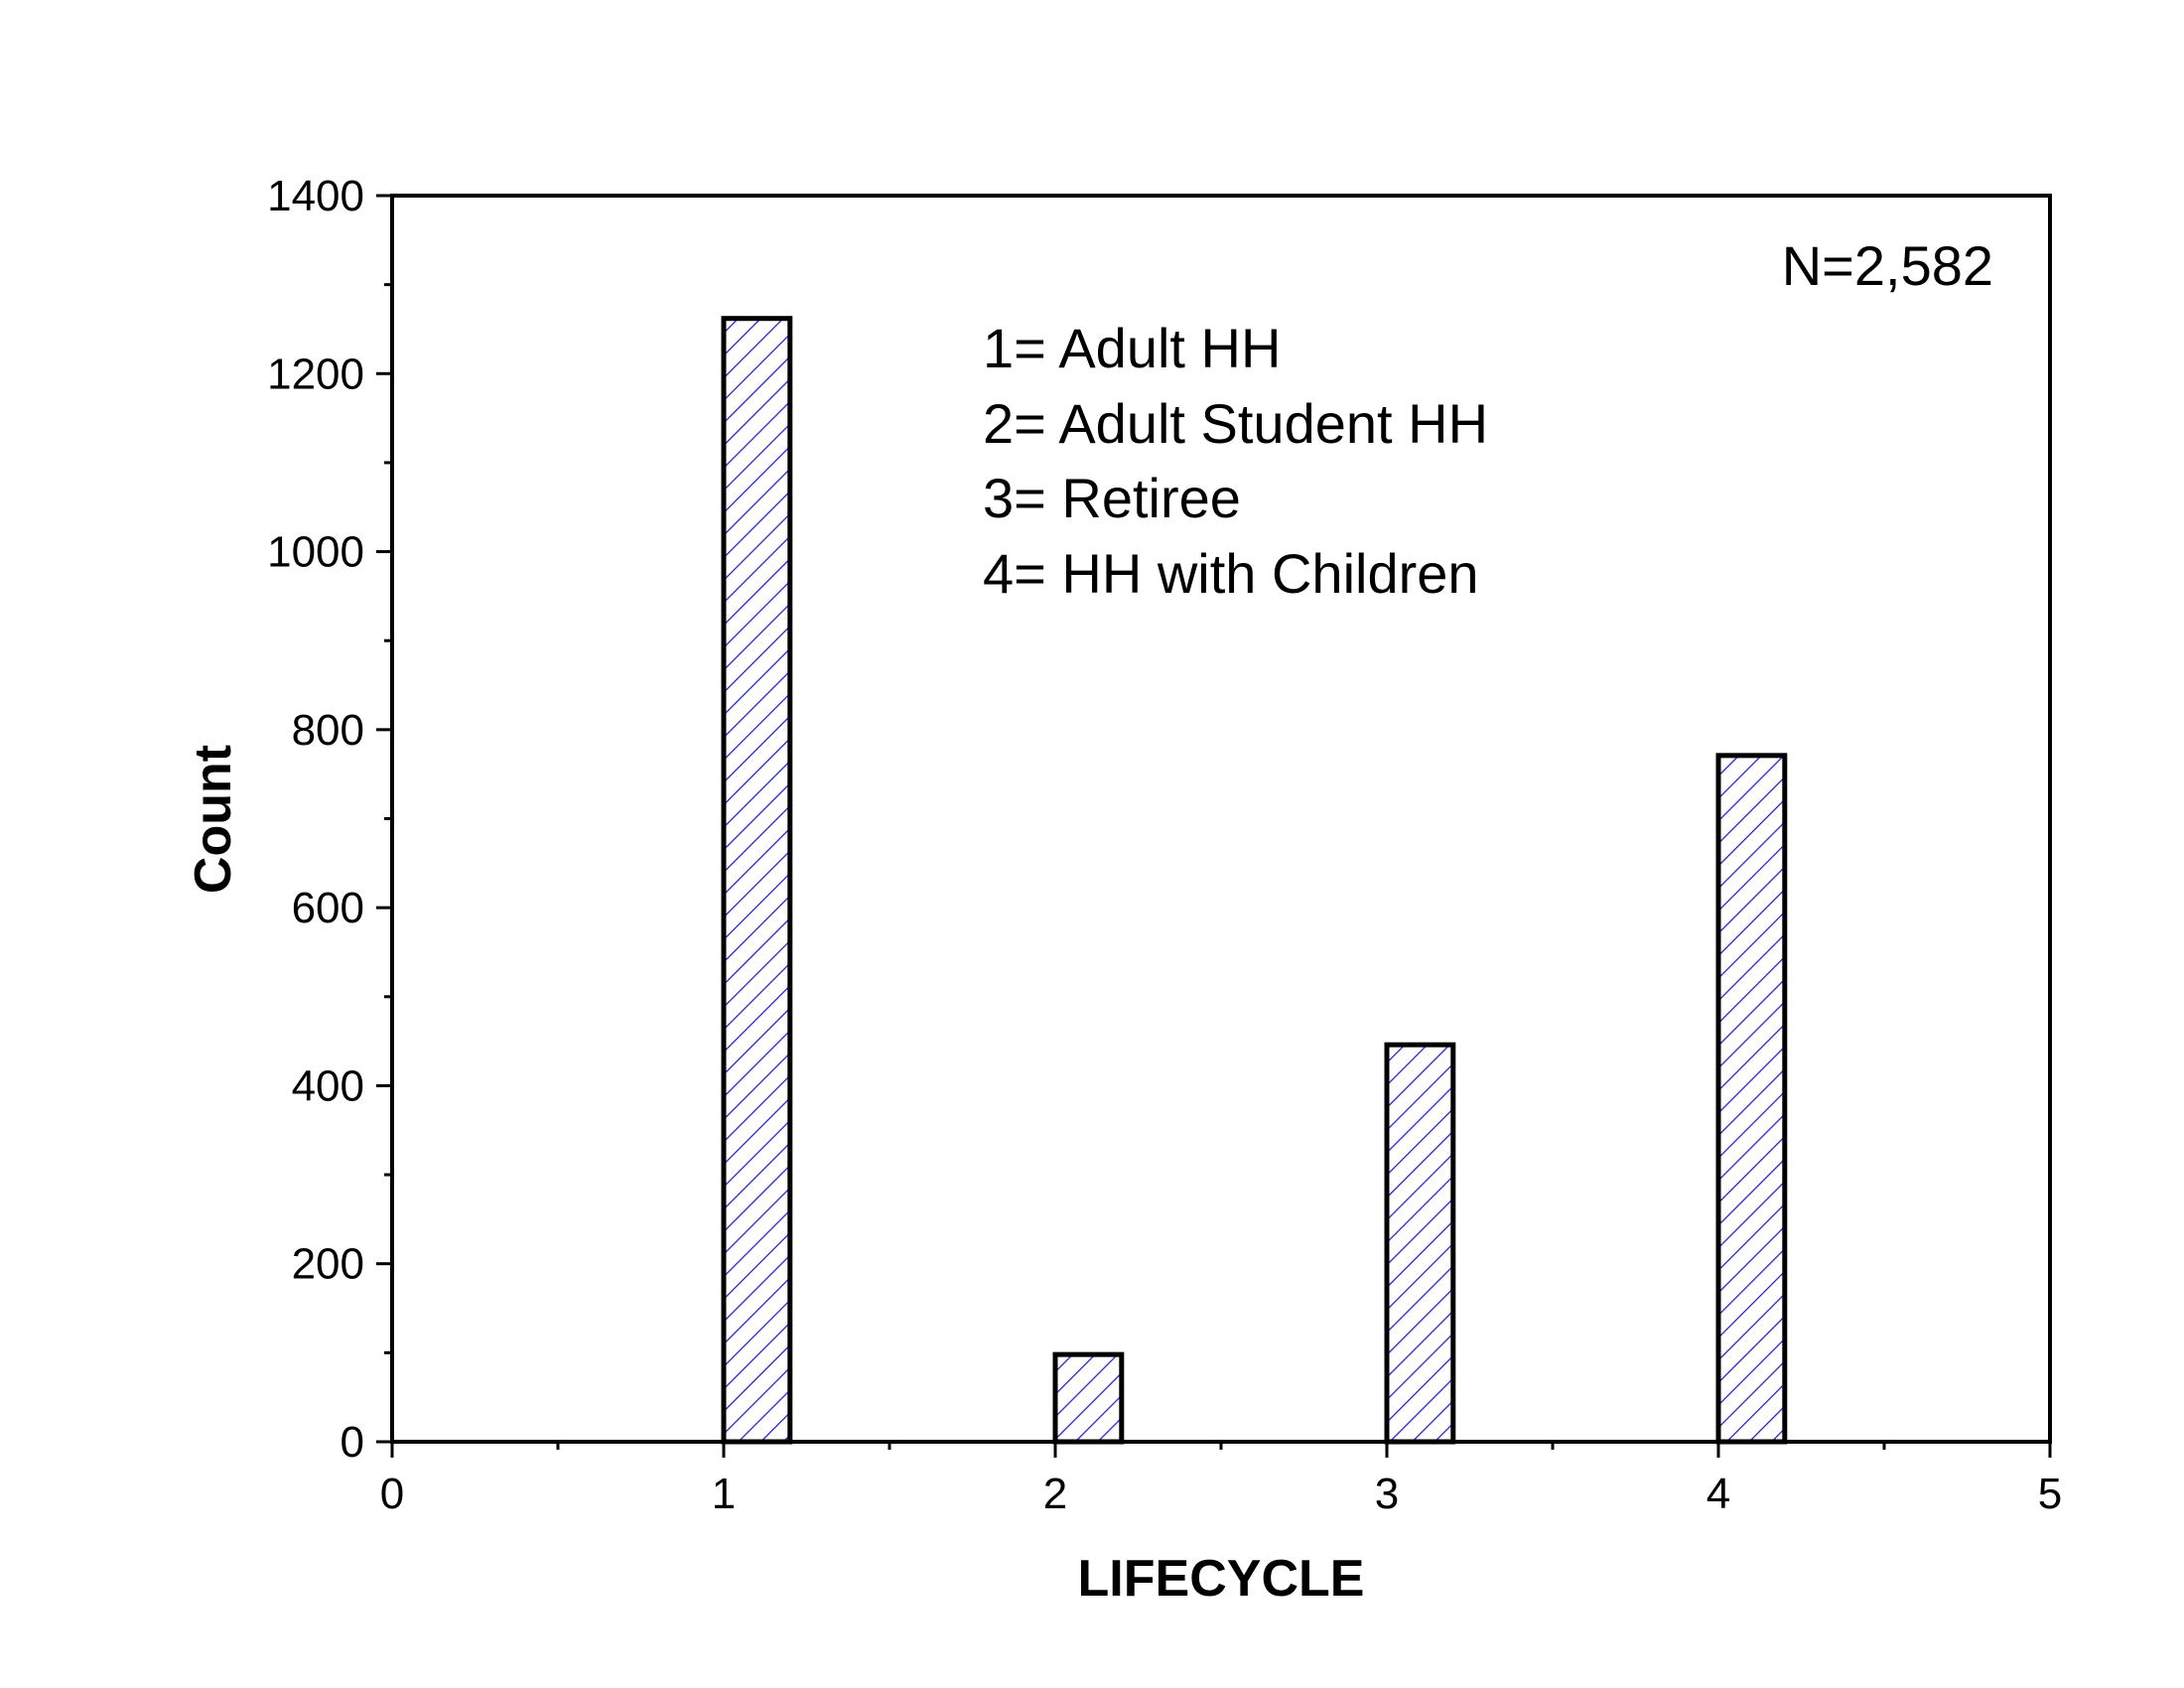 The image size is (2184, 1688). I want to click on legend-note-3: 3= Retiree, so click(1112, 498).